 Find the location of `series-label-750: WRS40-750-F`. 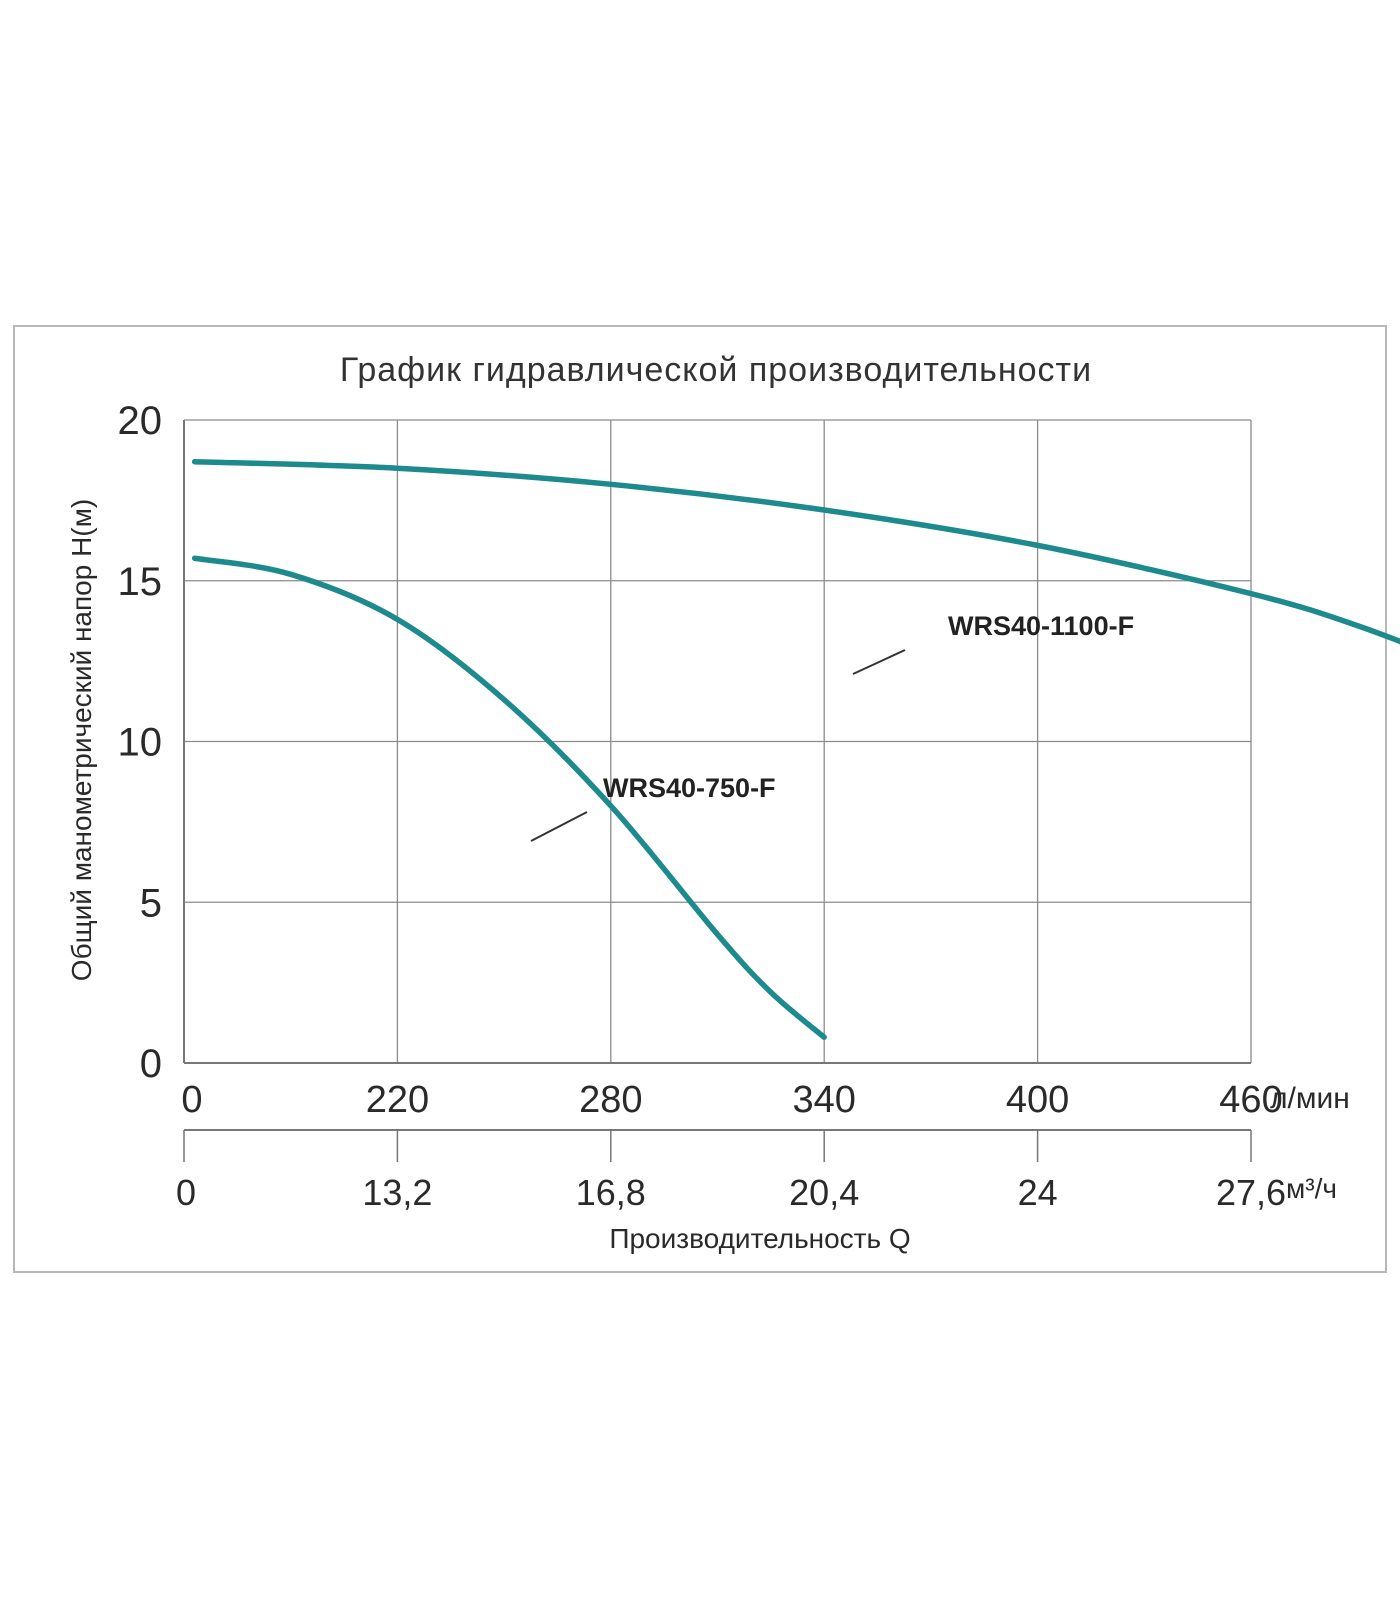

series-label-750: WRS40-750-F is located at coordinates (689, 788).